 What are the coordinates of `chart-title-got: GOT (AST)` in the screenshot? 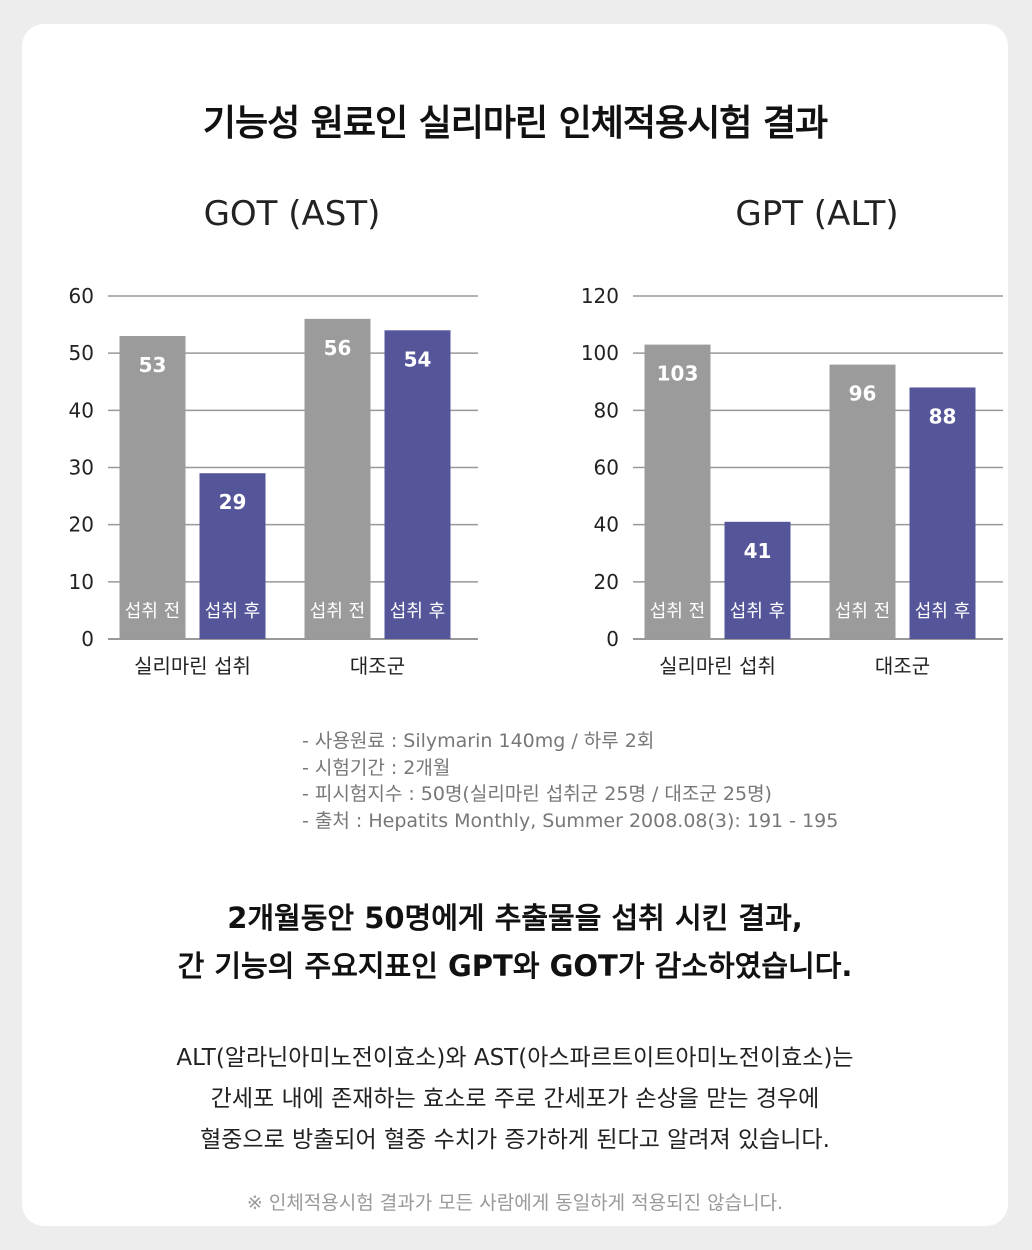 It's located at (292, 214).